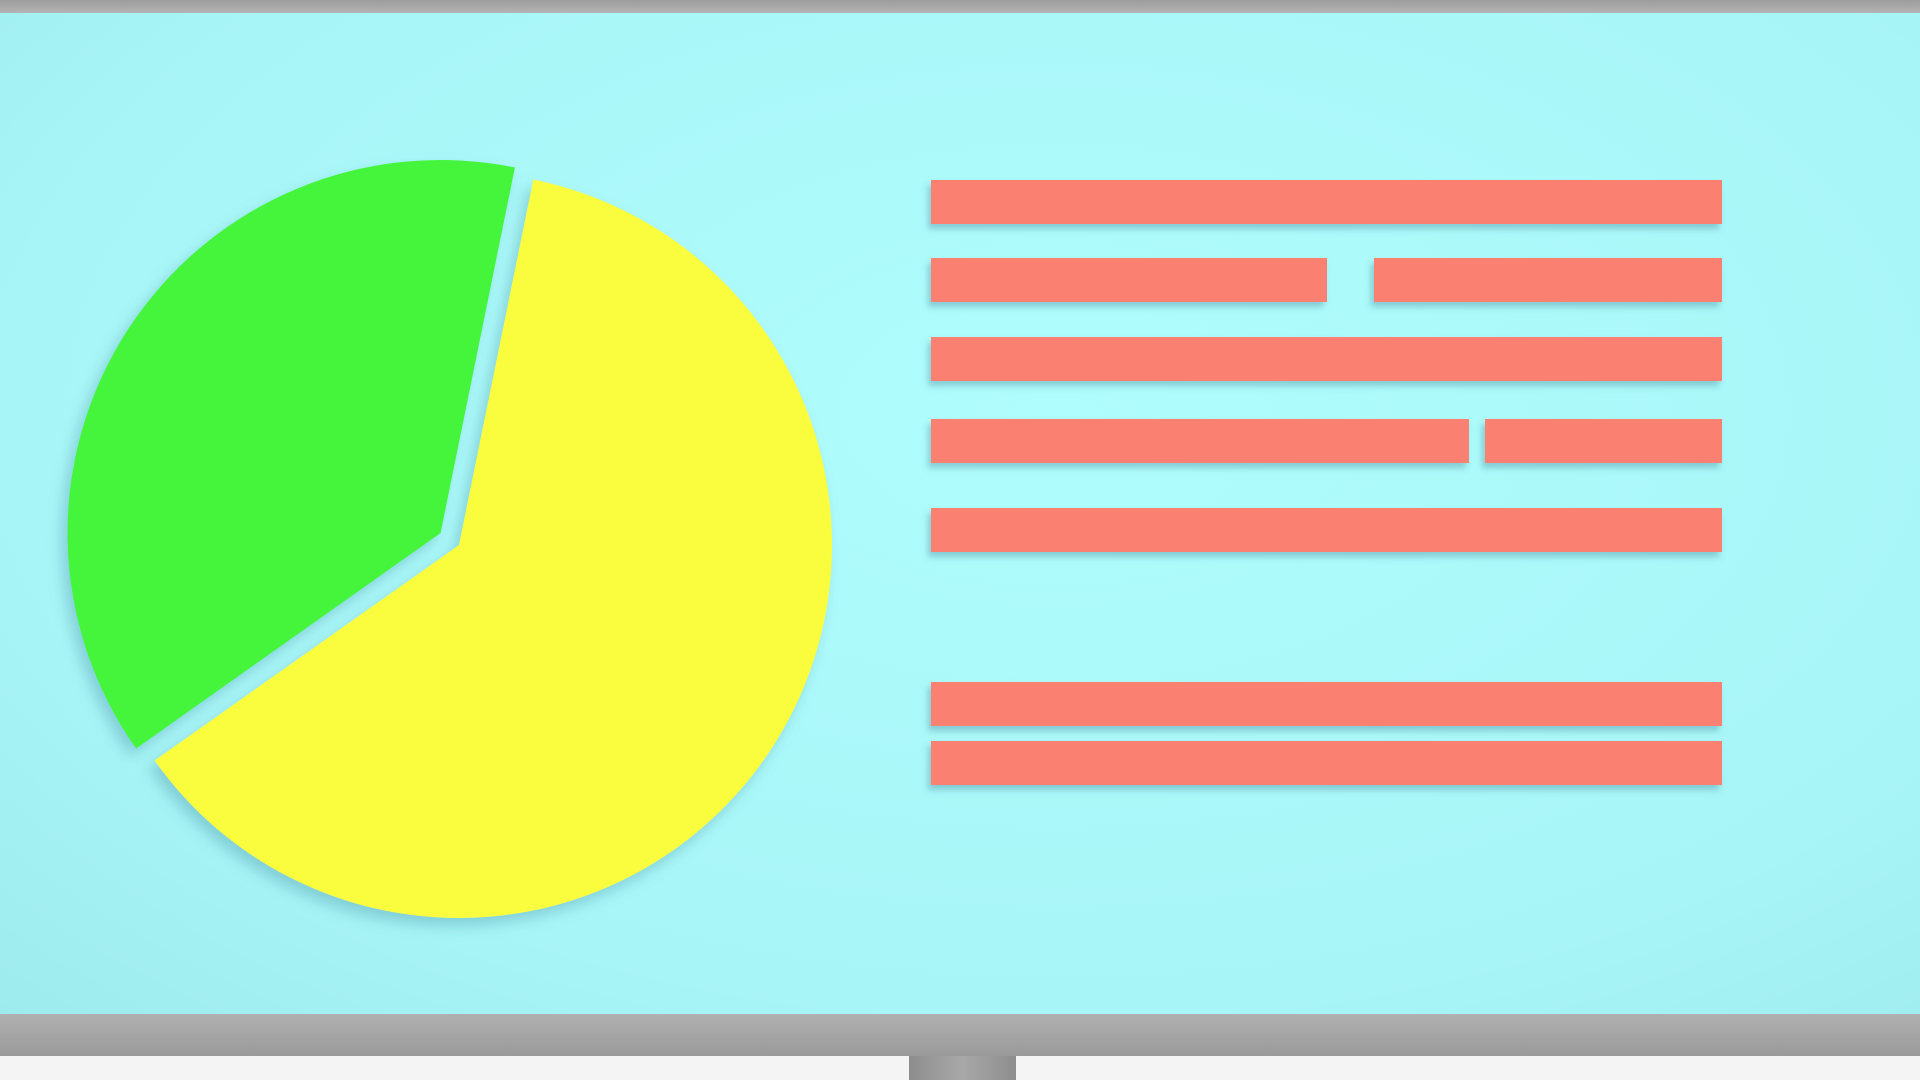  I want to click on monitor-bottom-bezel, so click(960, 1035).